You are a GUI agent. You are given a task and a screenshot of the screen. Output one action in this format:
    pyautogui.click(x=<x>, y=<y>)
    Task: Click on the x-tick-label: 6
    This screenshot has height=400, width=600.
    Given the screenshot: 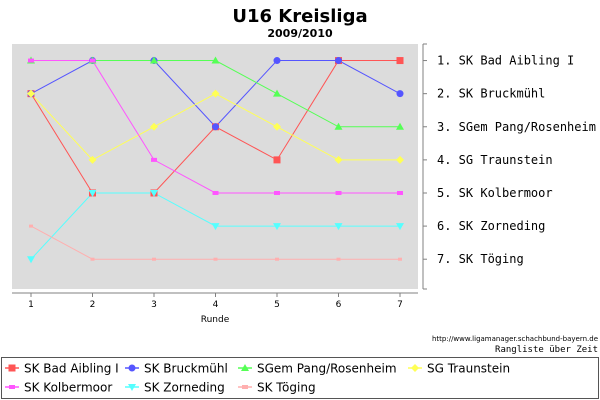 What is the action you would take?
    pyautogui.click(x=339, y=305)
    